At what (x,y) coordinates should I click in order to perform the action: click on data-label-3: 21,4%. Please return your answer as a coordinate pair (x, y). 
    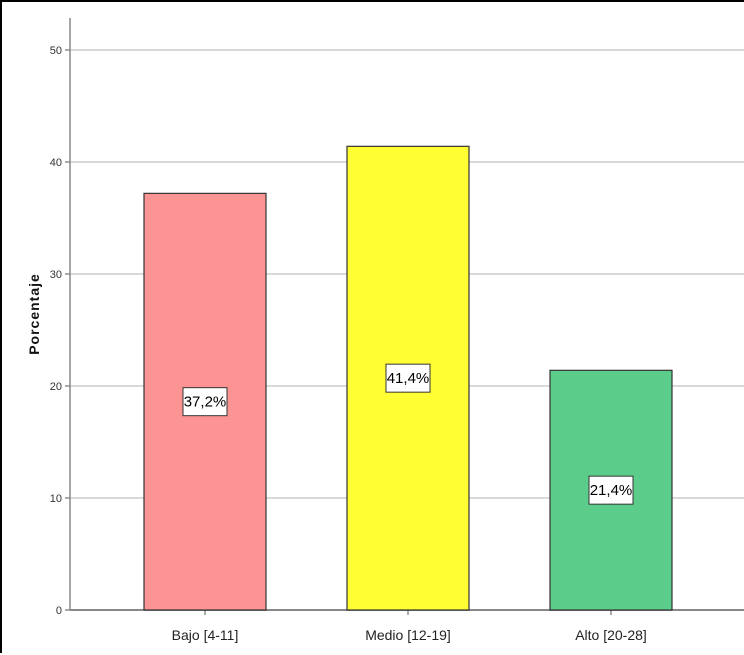
    Looking at the image, I should click on (611, 490).